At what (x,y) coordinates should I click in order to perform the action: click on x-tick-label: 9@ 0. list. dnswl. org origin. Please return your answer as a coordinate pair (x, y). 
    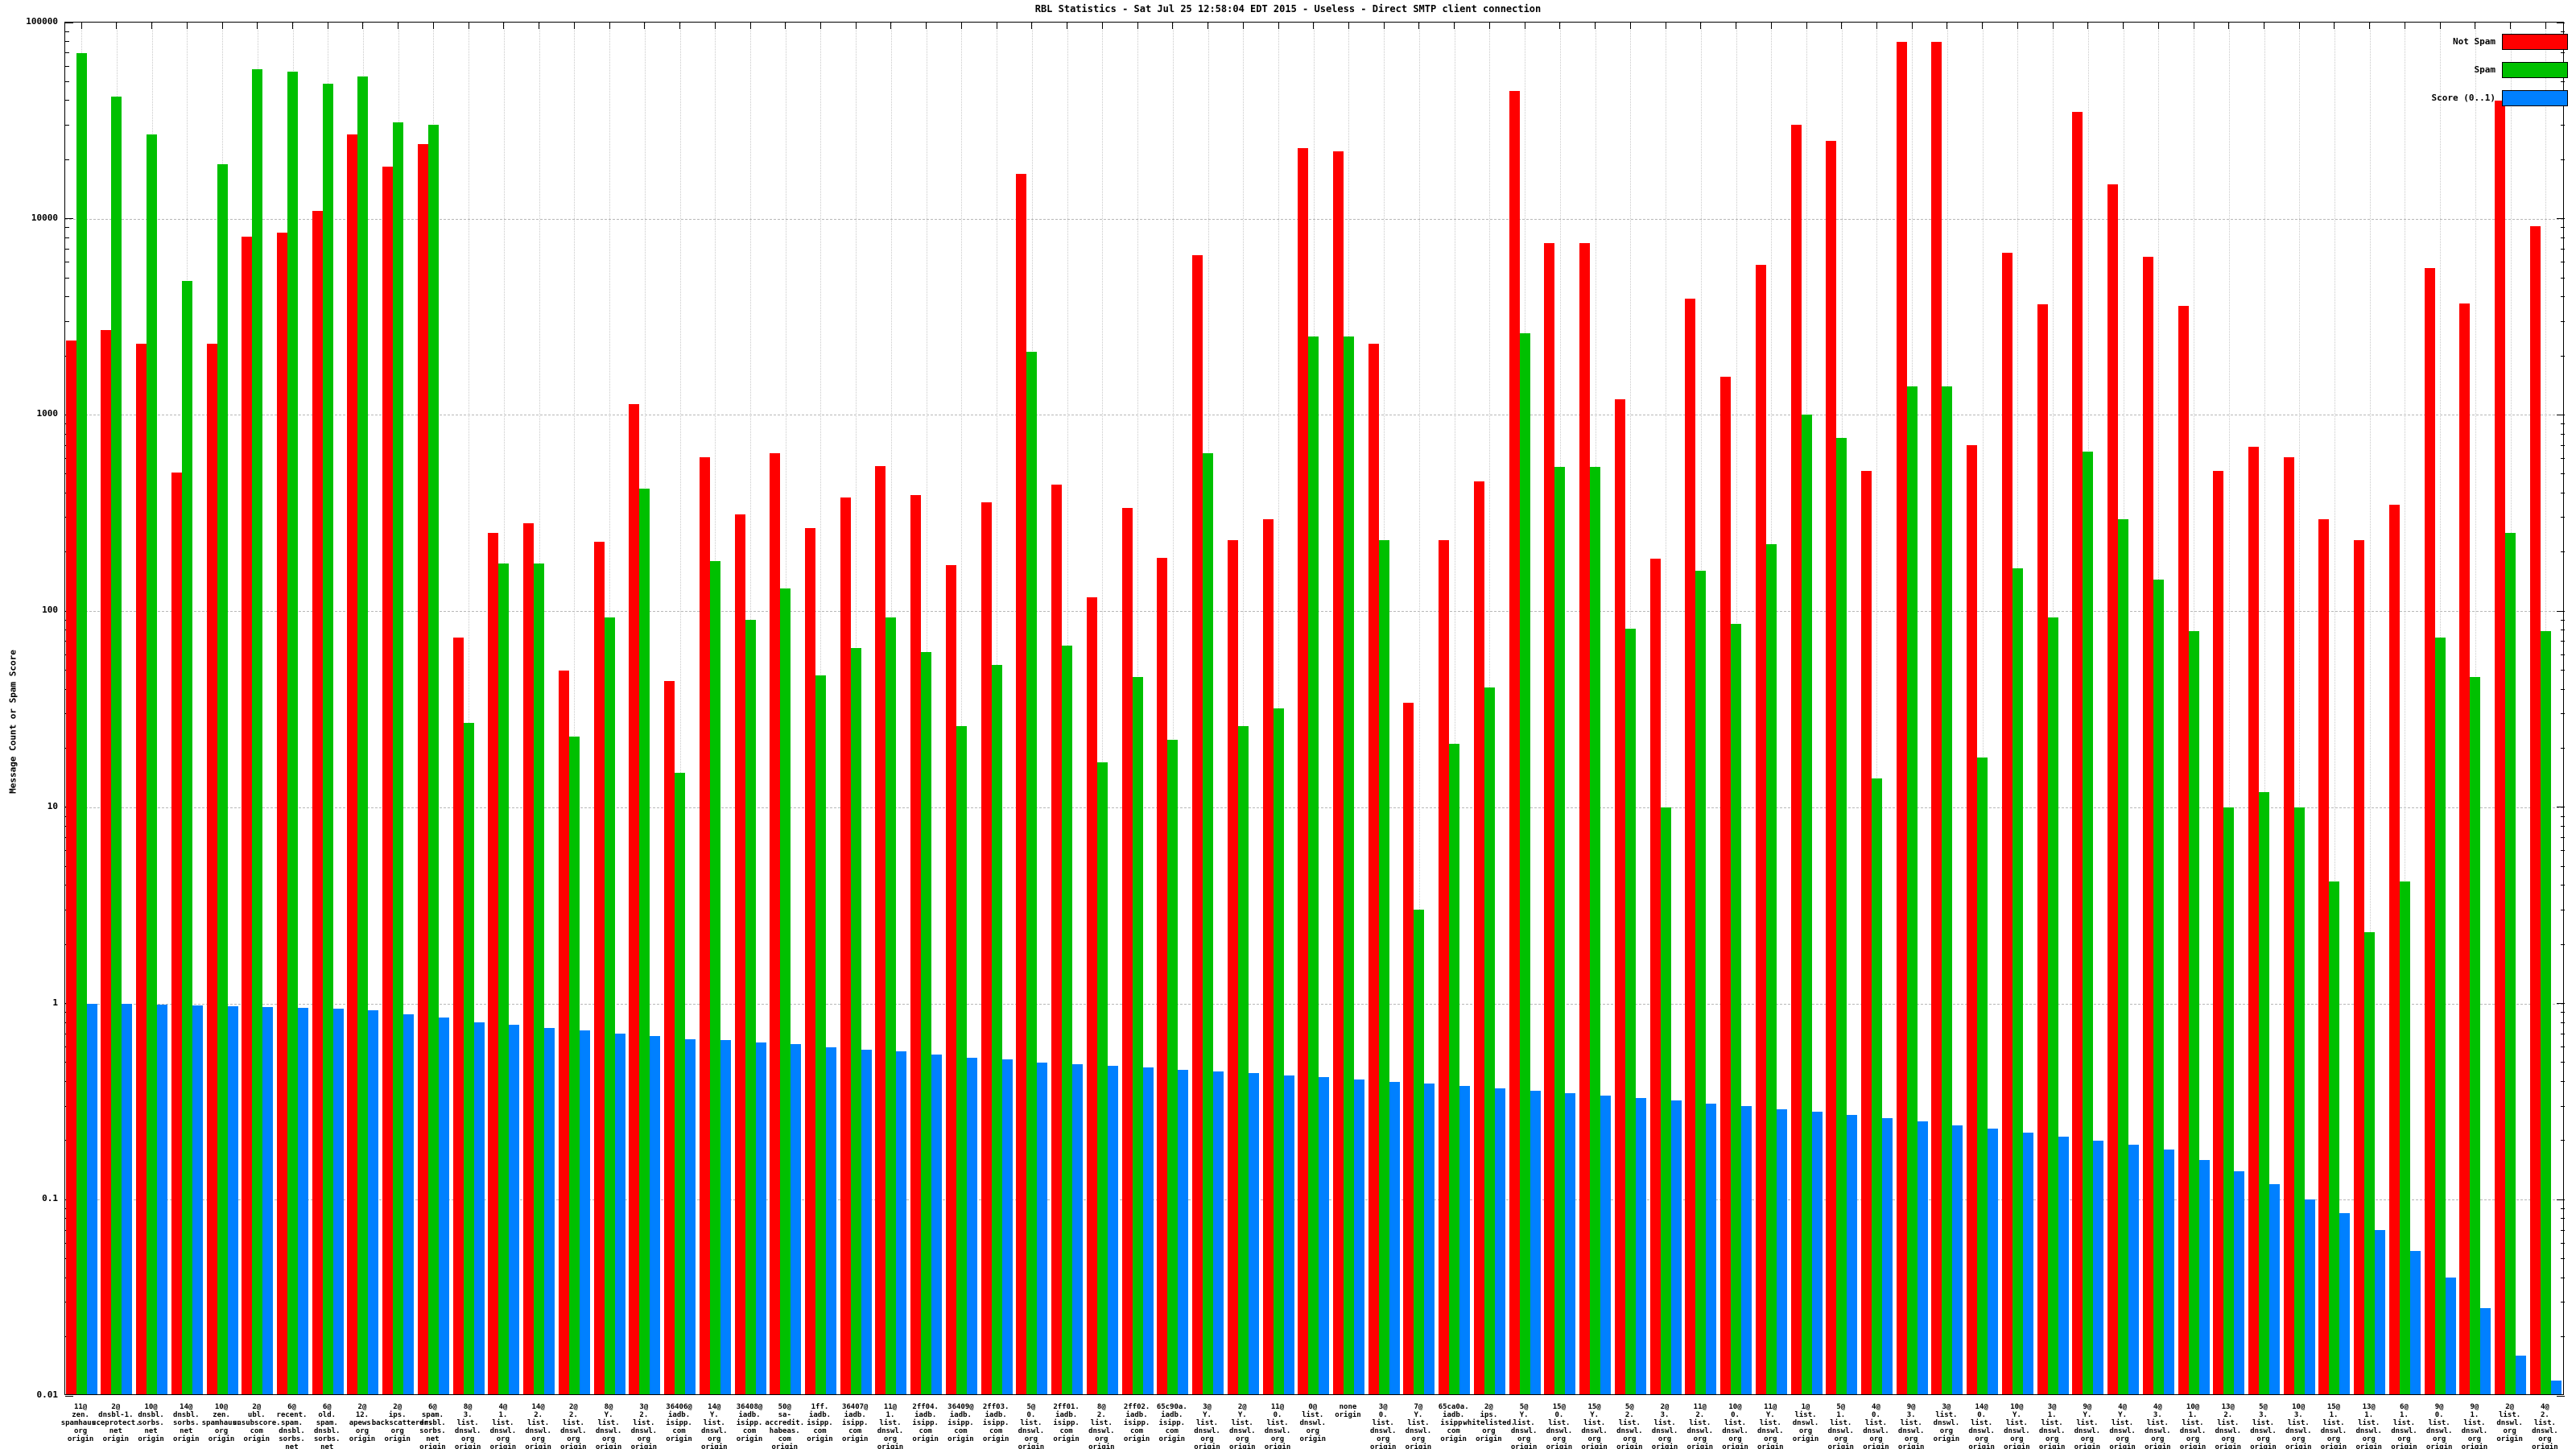
    Looking at the image, I should click on (2439, 1426).